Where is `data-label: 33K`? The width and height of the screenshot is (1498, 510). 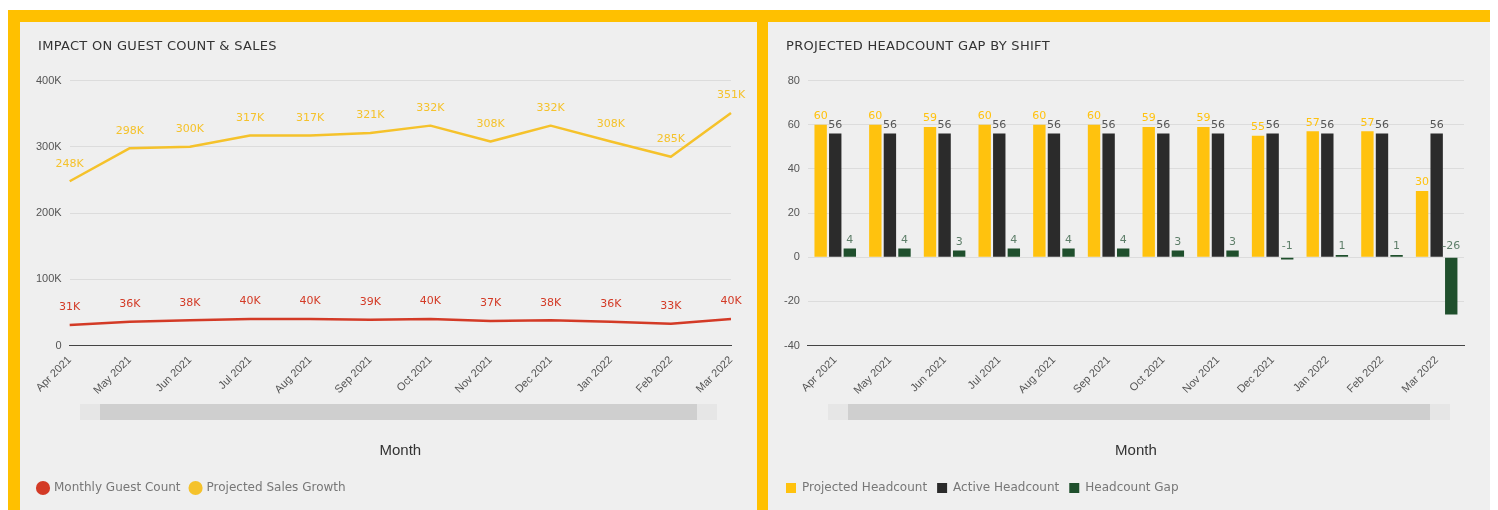 data-label: 33K is located at coordinates (671, 306).